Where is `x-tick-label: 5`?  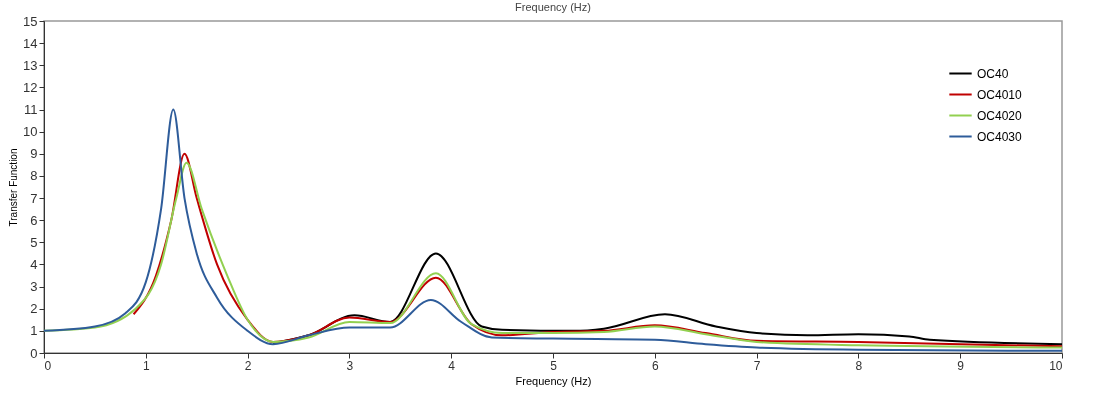 x-tick-label: 5 is located at coordinates (554, 365).